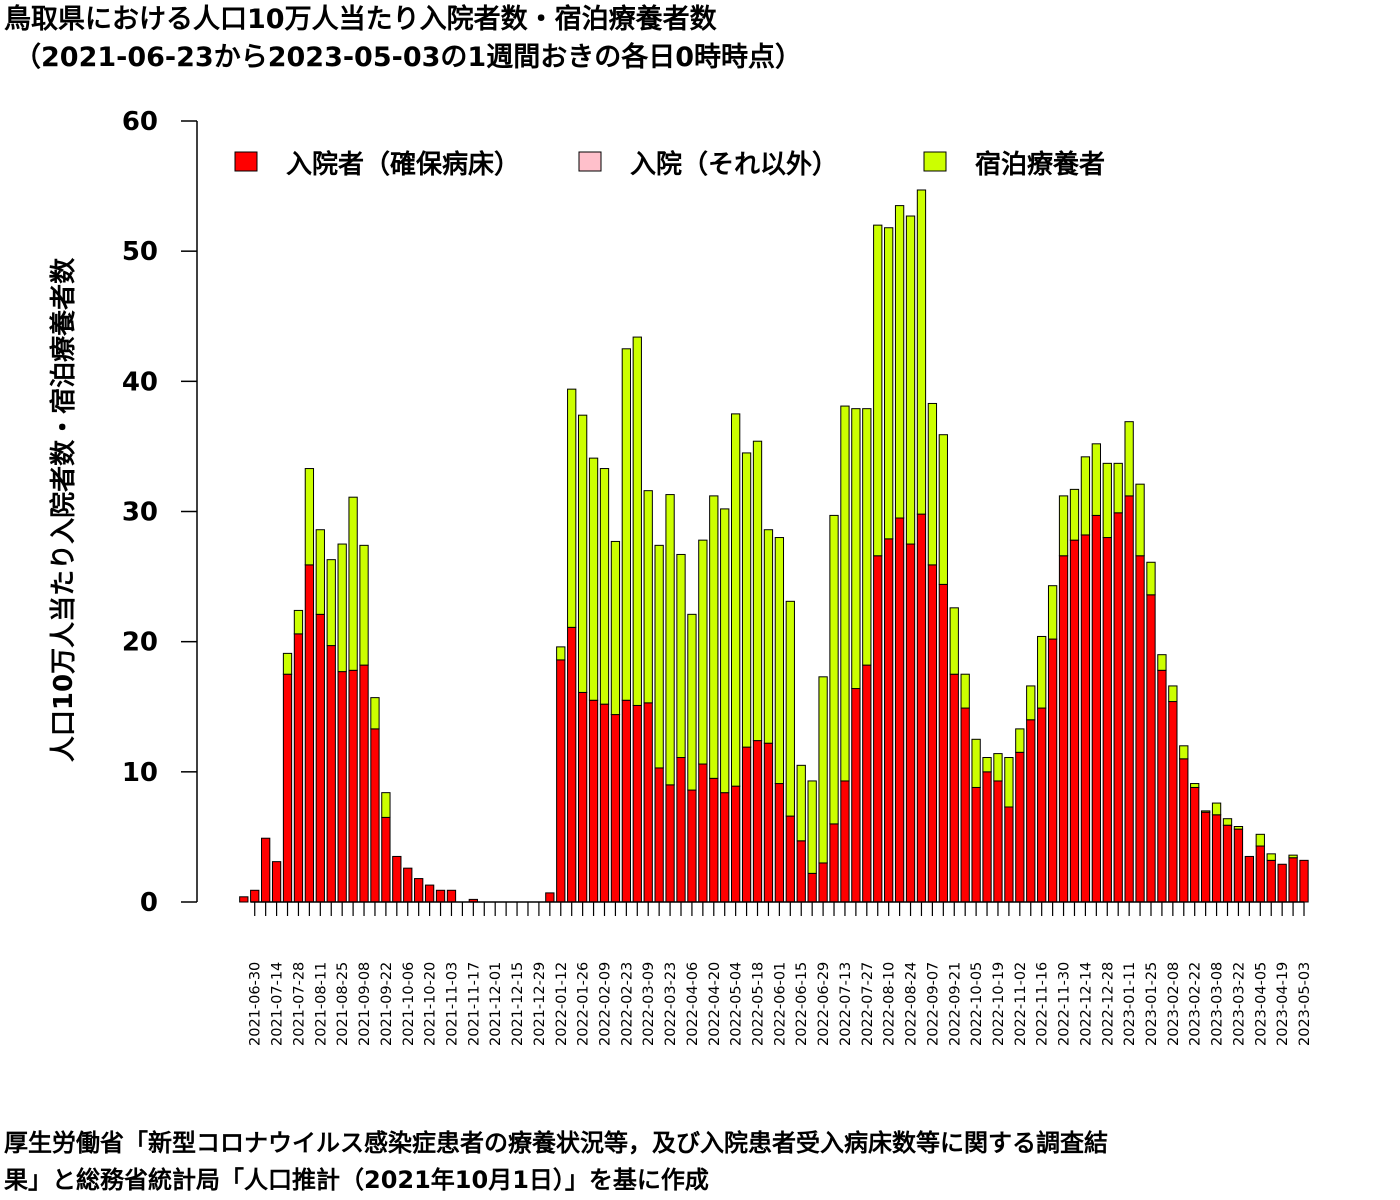  I want to click on x-tick-label: 2022-08-10, so click(890, 1004).